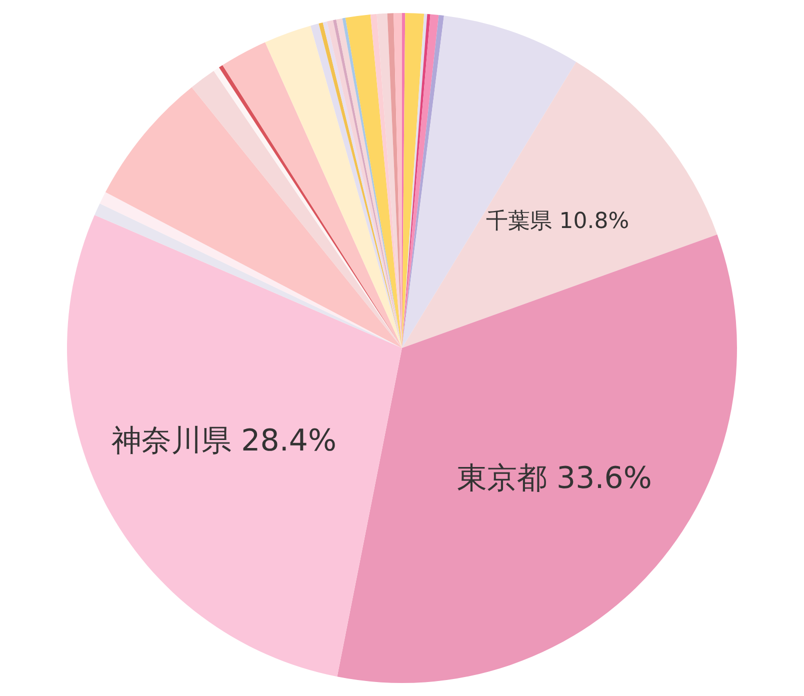  Describe the element at coordinates (333, 187) in the screenshot. I see `pie-slice` at that location.